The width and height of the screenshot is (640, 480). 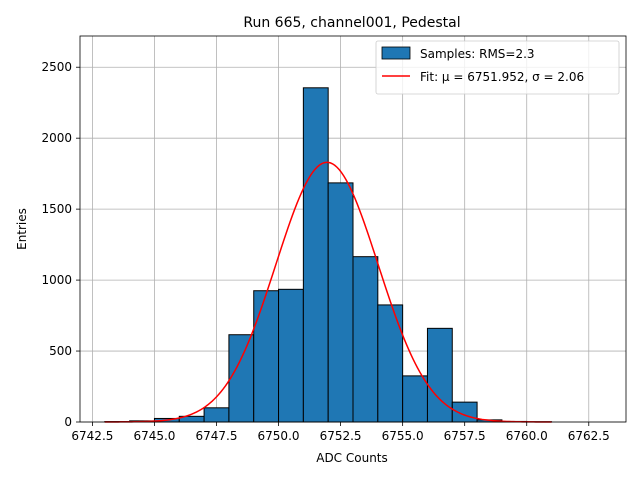 What do you see at coordinates (527, 436) in the screenshot?
I see `x-tick-label-7: 6760.0` at bounding box center [527, 436].